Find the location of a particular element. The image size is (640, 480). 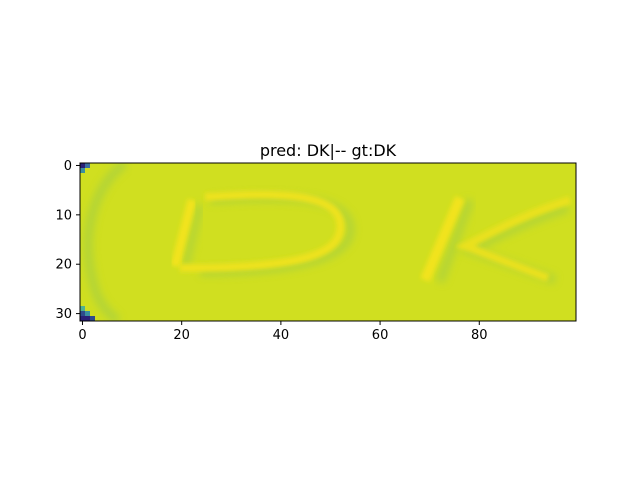

x-tick-label: 40 is located at coordinates (281, 335).